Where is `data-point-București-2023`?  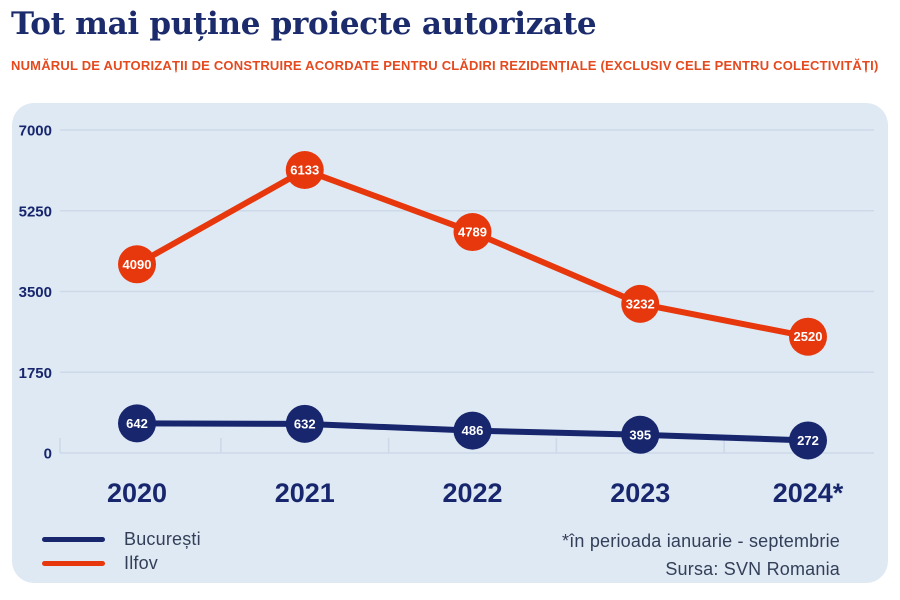 data-point-București-2023 is located at coordinates (640, 434).